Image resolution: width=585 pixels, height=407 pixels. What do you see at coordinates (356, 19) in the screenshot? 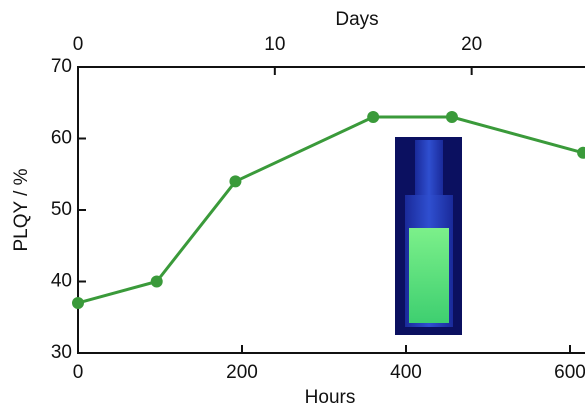
I see `x2-axis-title: Days` at bounding box center [356, 19].